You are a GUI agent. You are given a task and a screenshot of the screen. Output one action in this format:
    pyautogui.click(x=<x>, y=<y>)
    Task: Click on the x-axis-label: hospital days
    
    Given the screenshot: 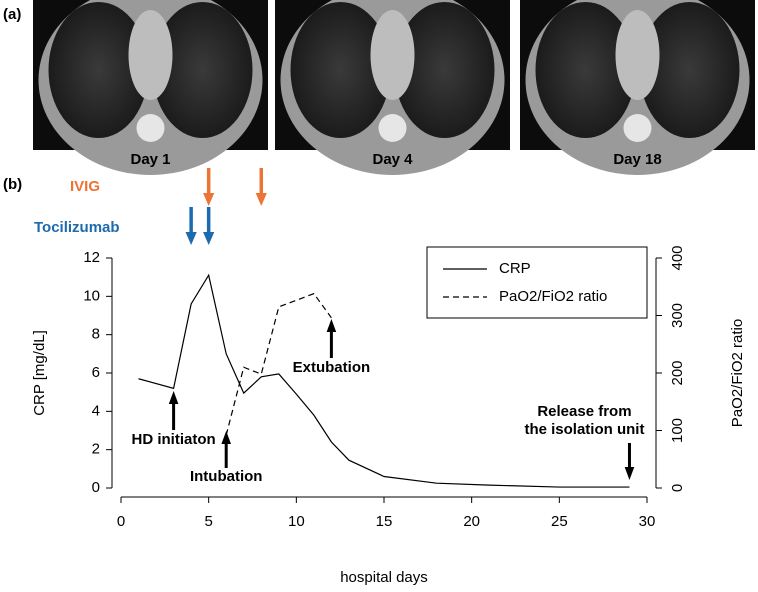 What is the action you would take?
    pyautogui.click(x=384, y=577)
    